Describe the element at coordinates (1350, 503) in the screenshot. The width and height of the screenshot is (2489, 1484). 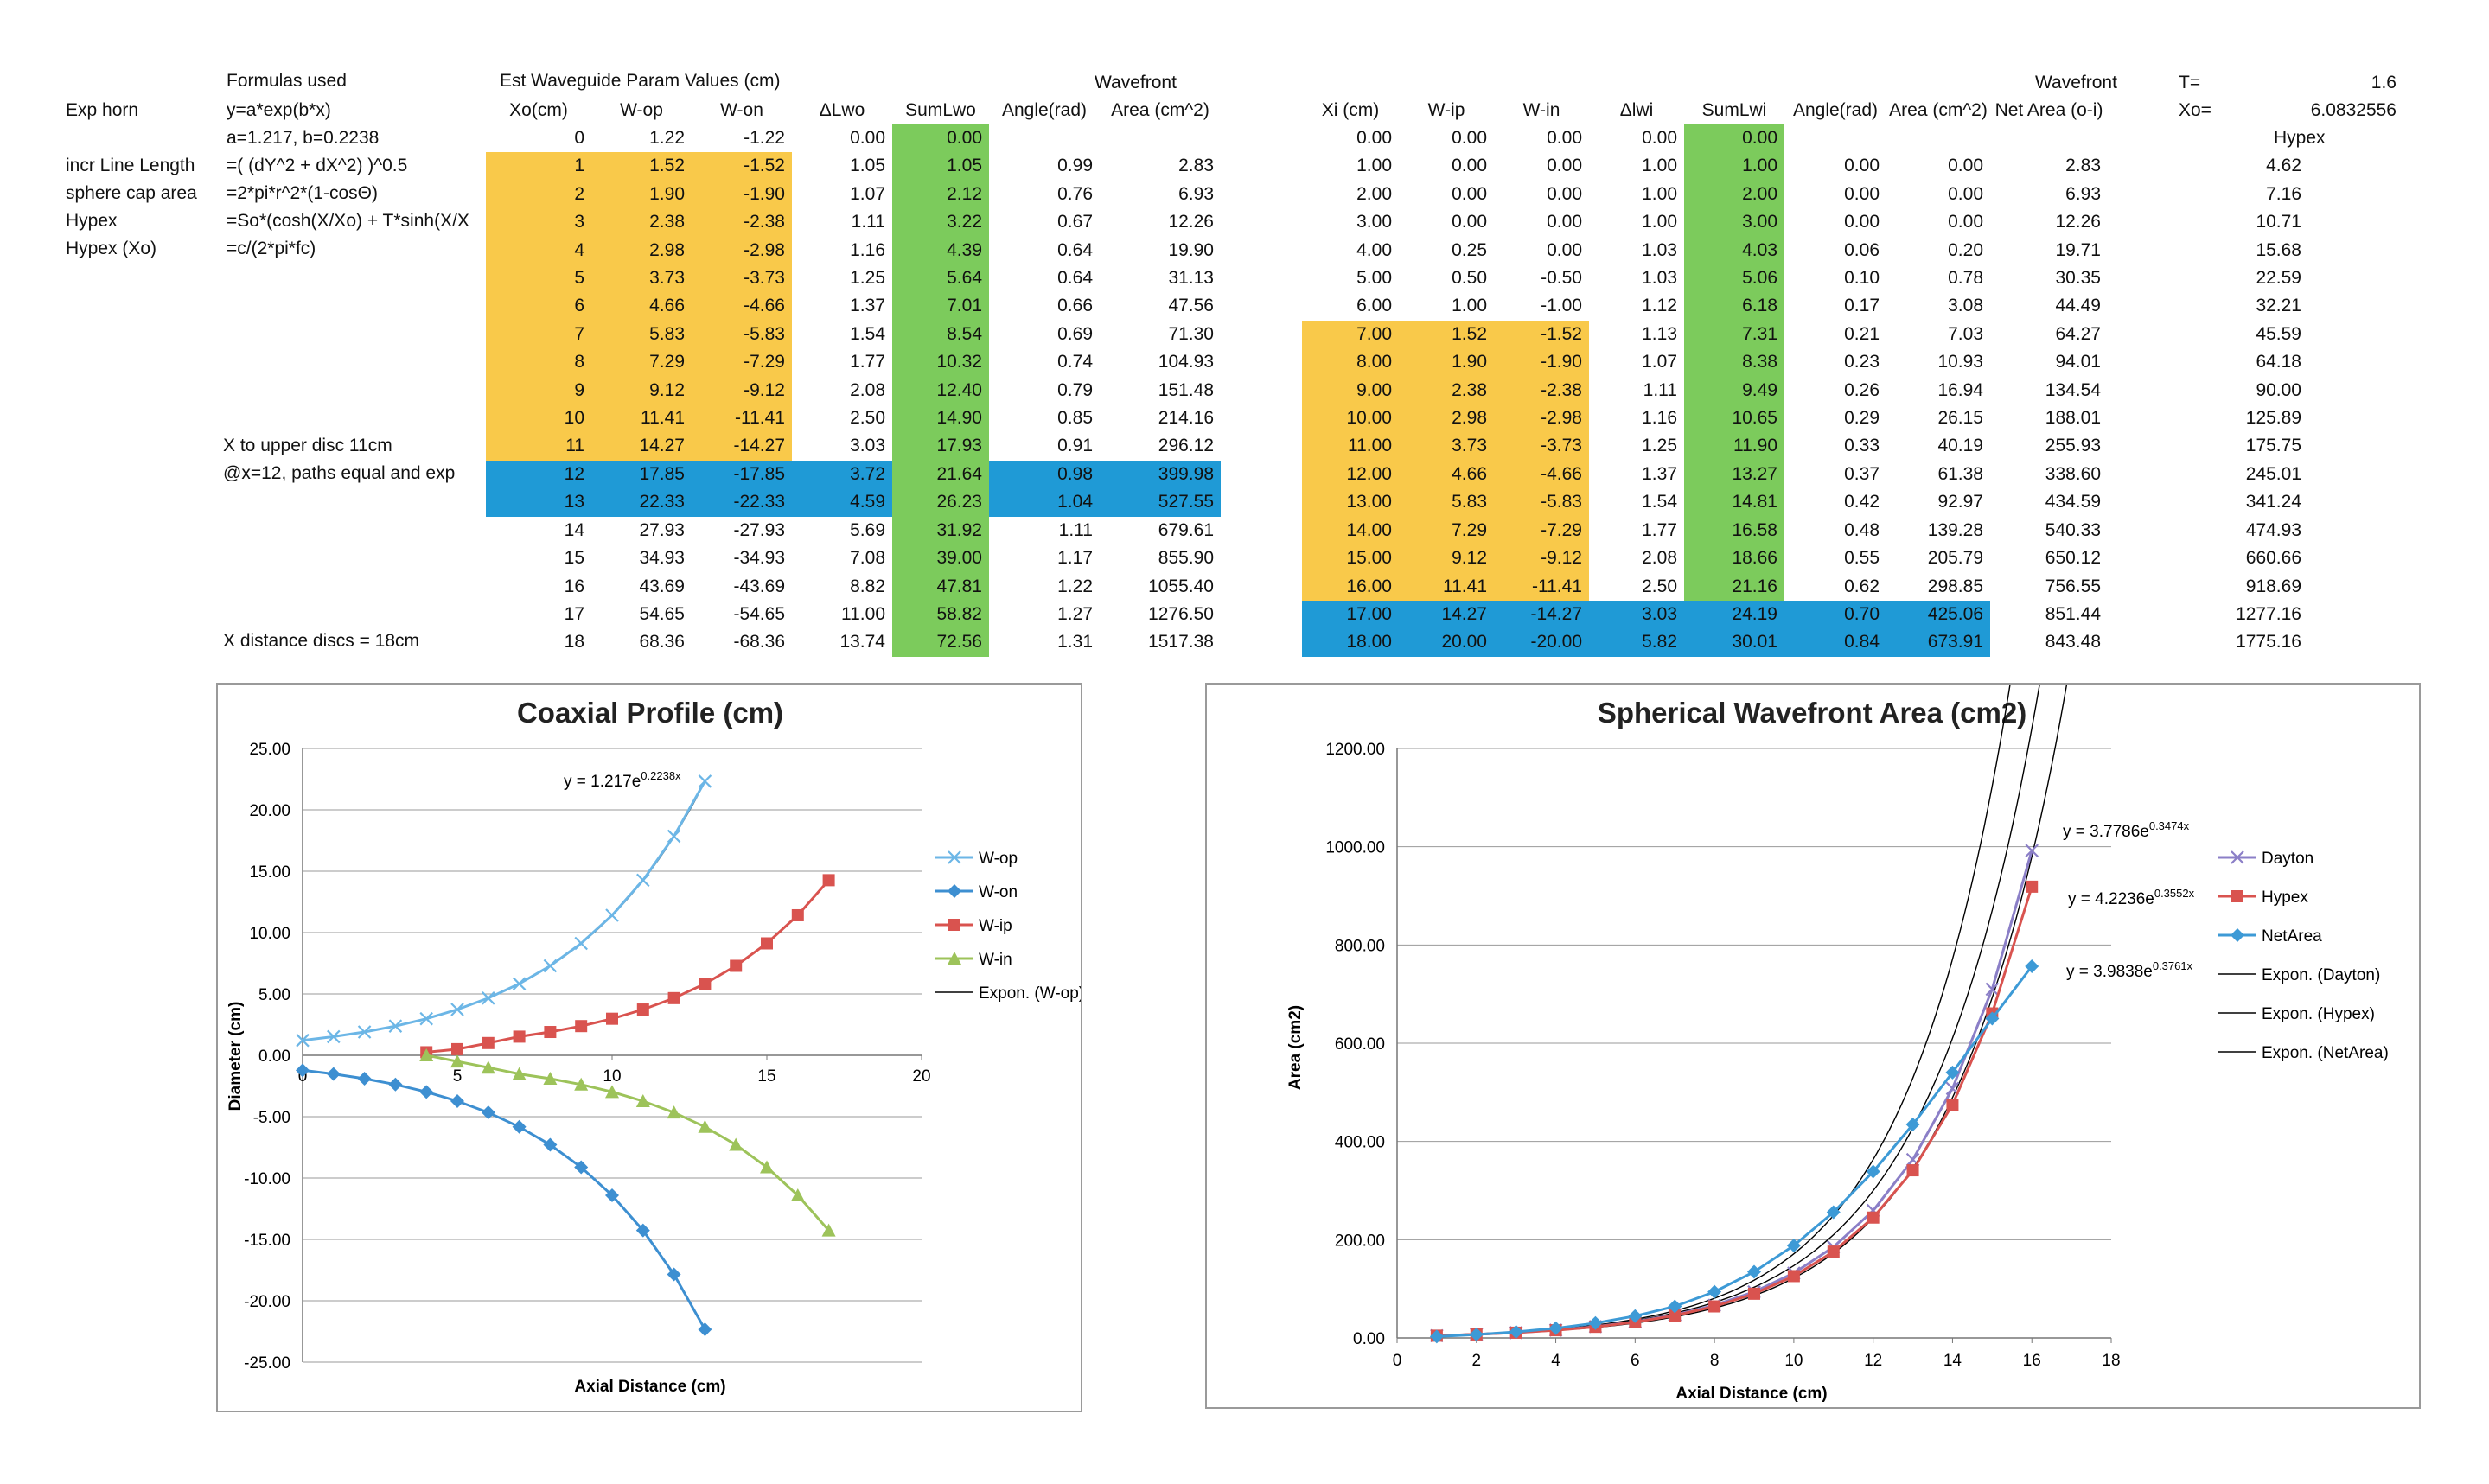
I see `table-cell: 13.00` at that location.